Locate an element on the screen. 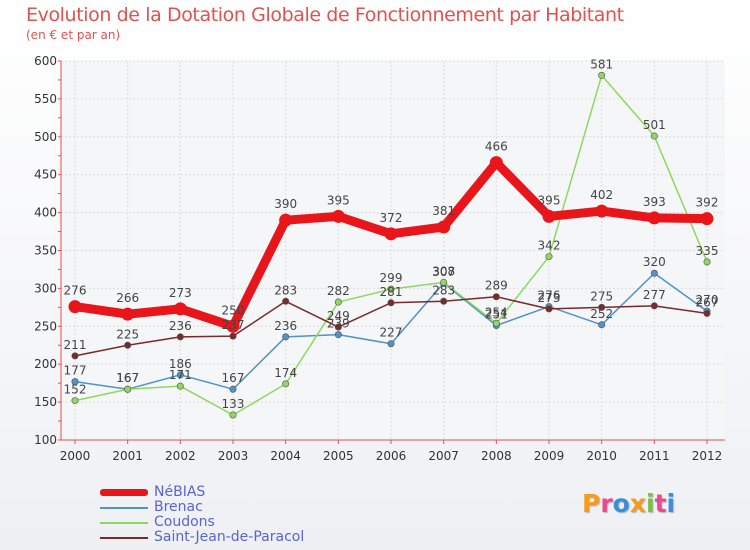 Image resolution: width=750 pixels, height=550 pixels. data-label-saint-jean-de-paracol: 225 is located at coordinates (127, 334).